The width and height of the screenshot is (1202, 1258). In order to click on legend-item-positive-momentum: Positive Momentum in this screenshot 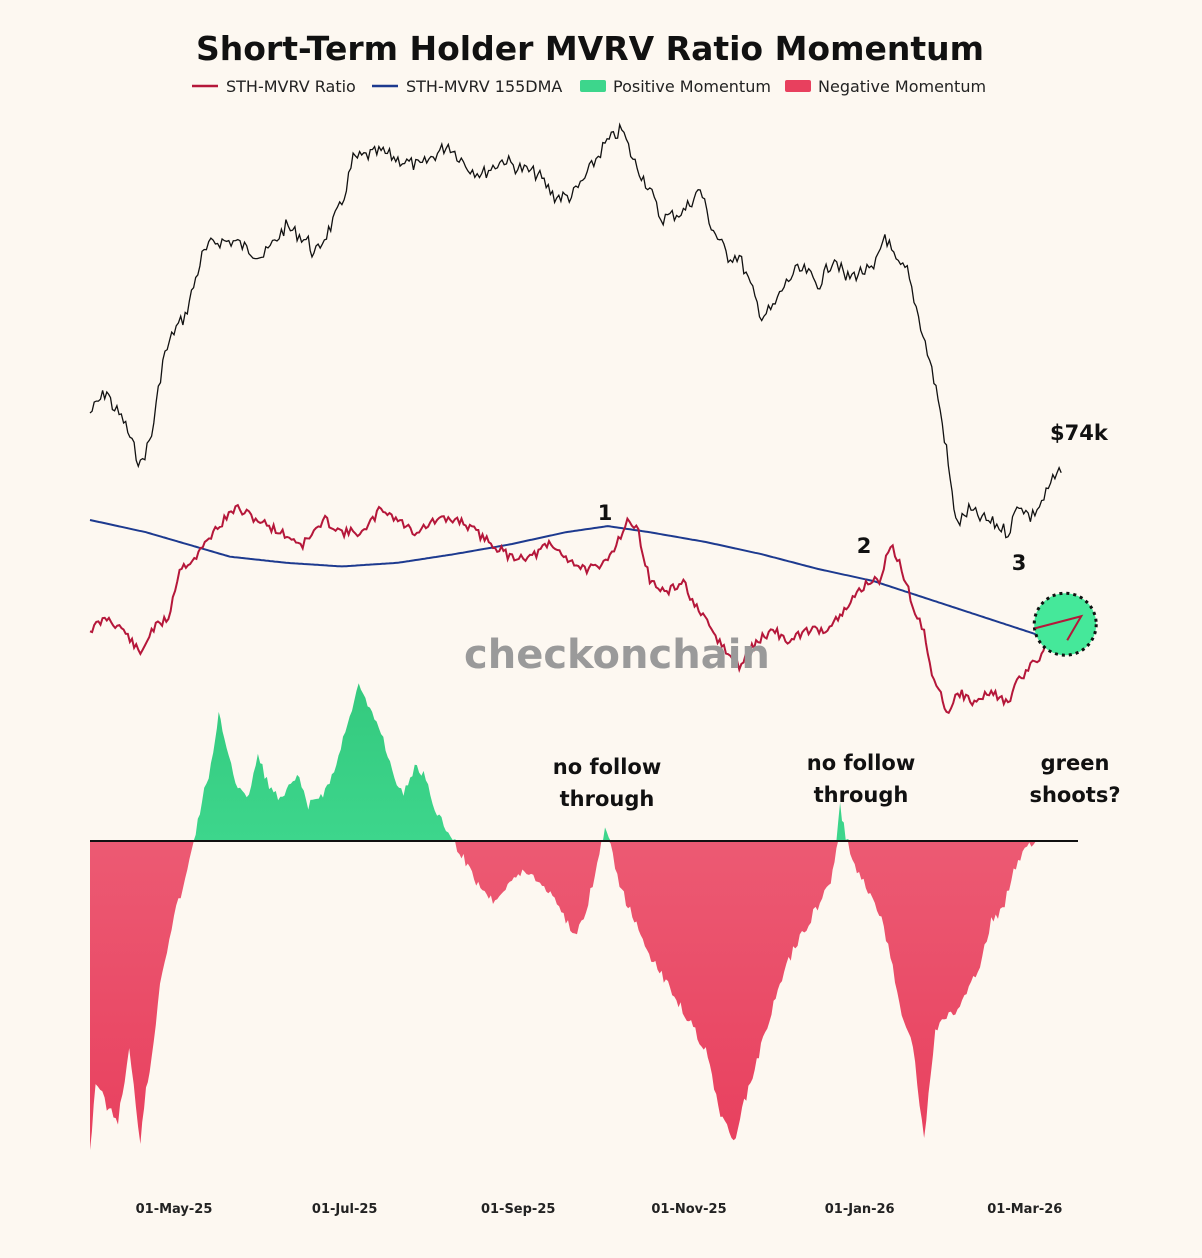, I will do `click(675, 86)`.